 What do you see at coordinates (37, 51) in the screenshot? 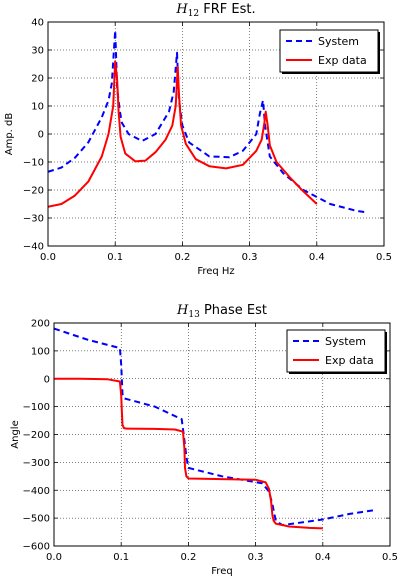
I see `y-tick-label: 30` at bounding box center [37, 51].